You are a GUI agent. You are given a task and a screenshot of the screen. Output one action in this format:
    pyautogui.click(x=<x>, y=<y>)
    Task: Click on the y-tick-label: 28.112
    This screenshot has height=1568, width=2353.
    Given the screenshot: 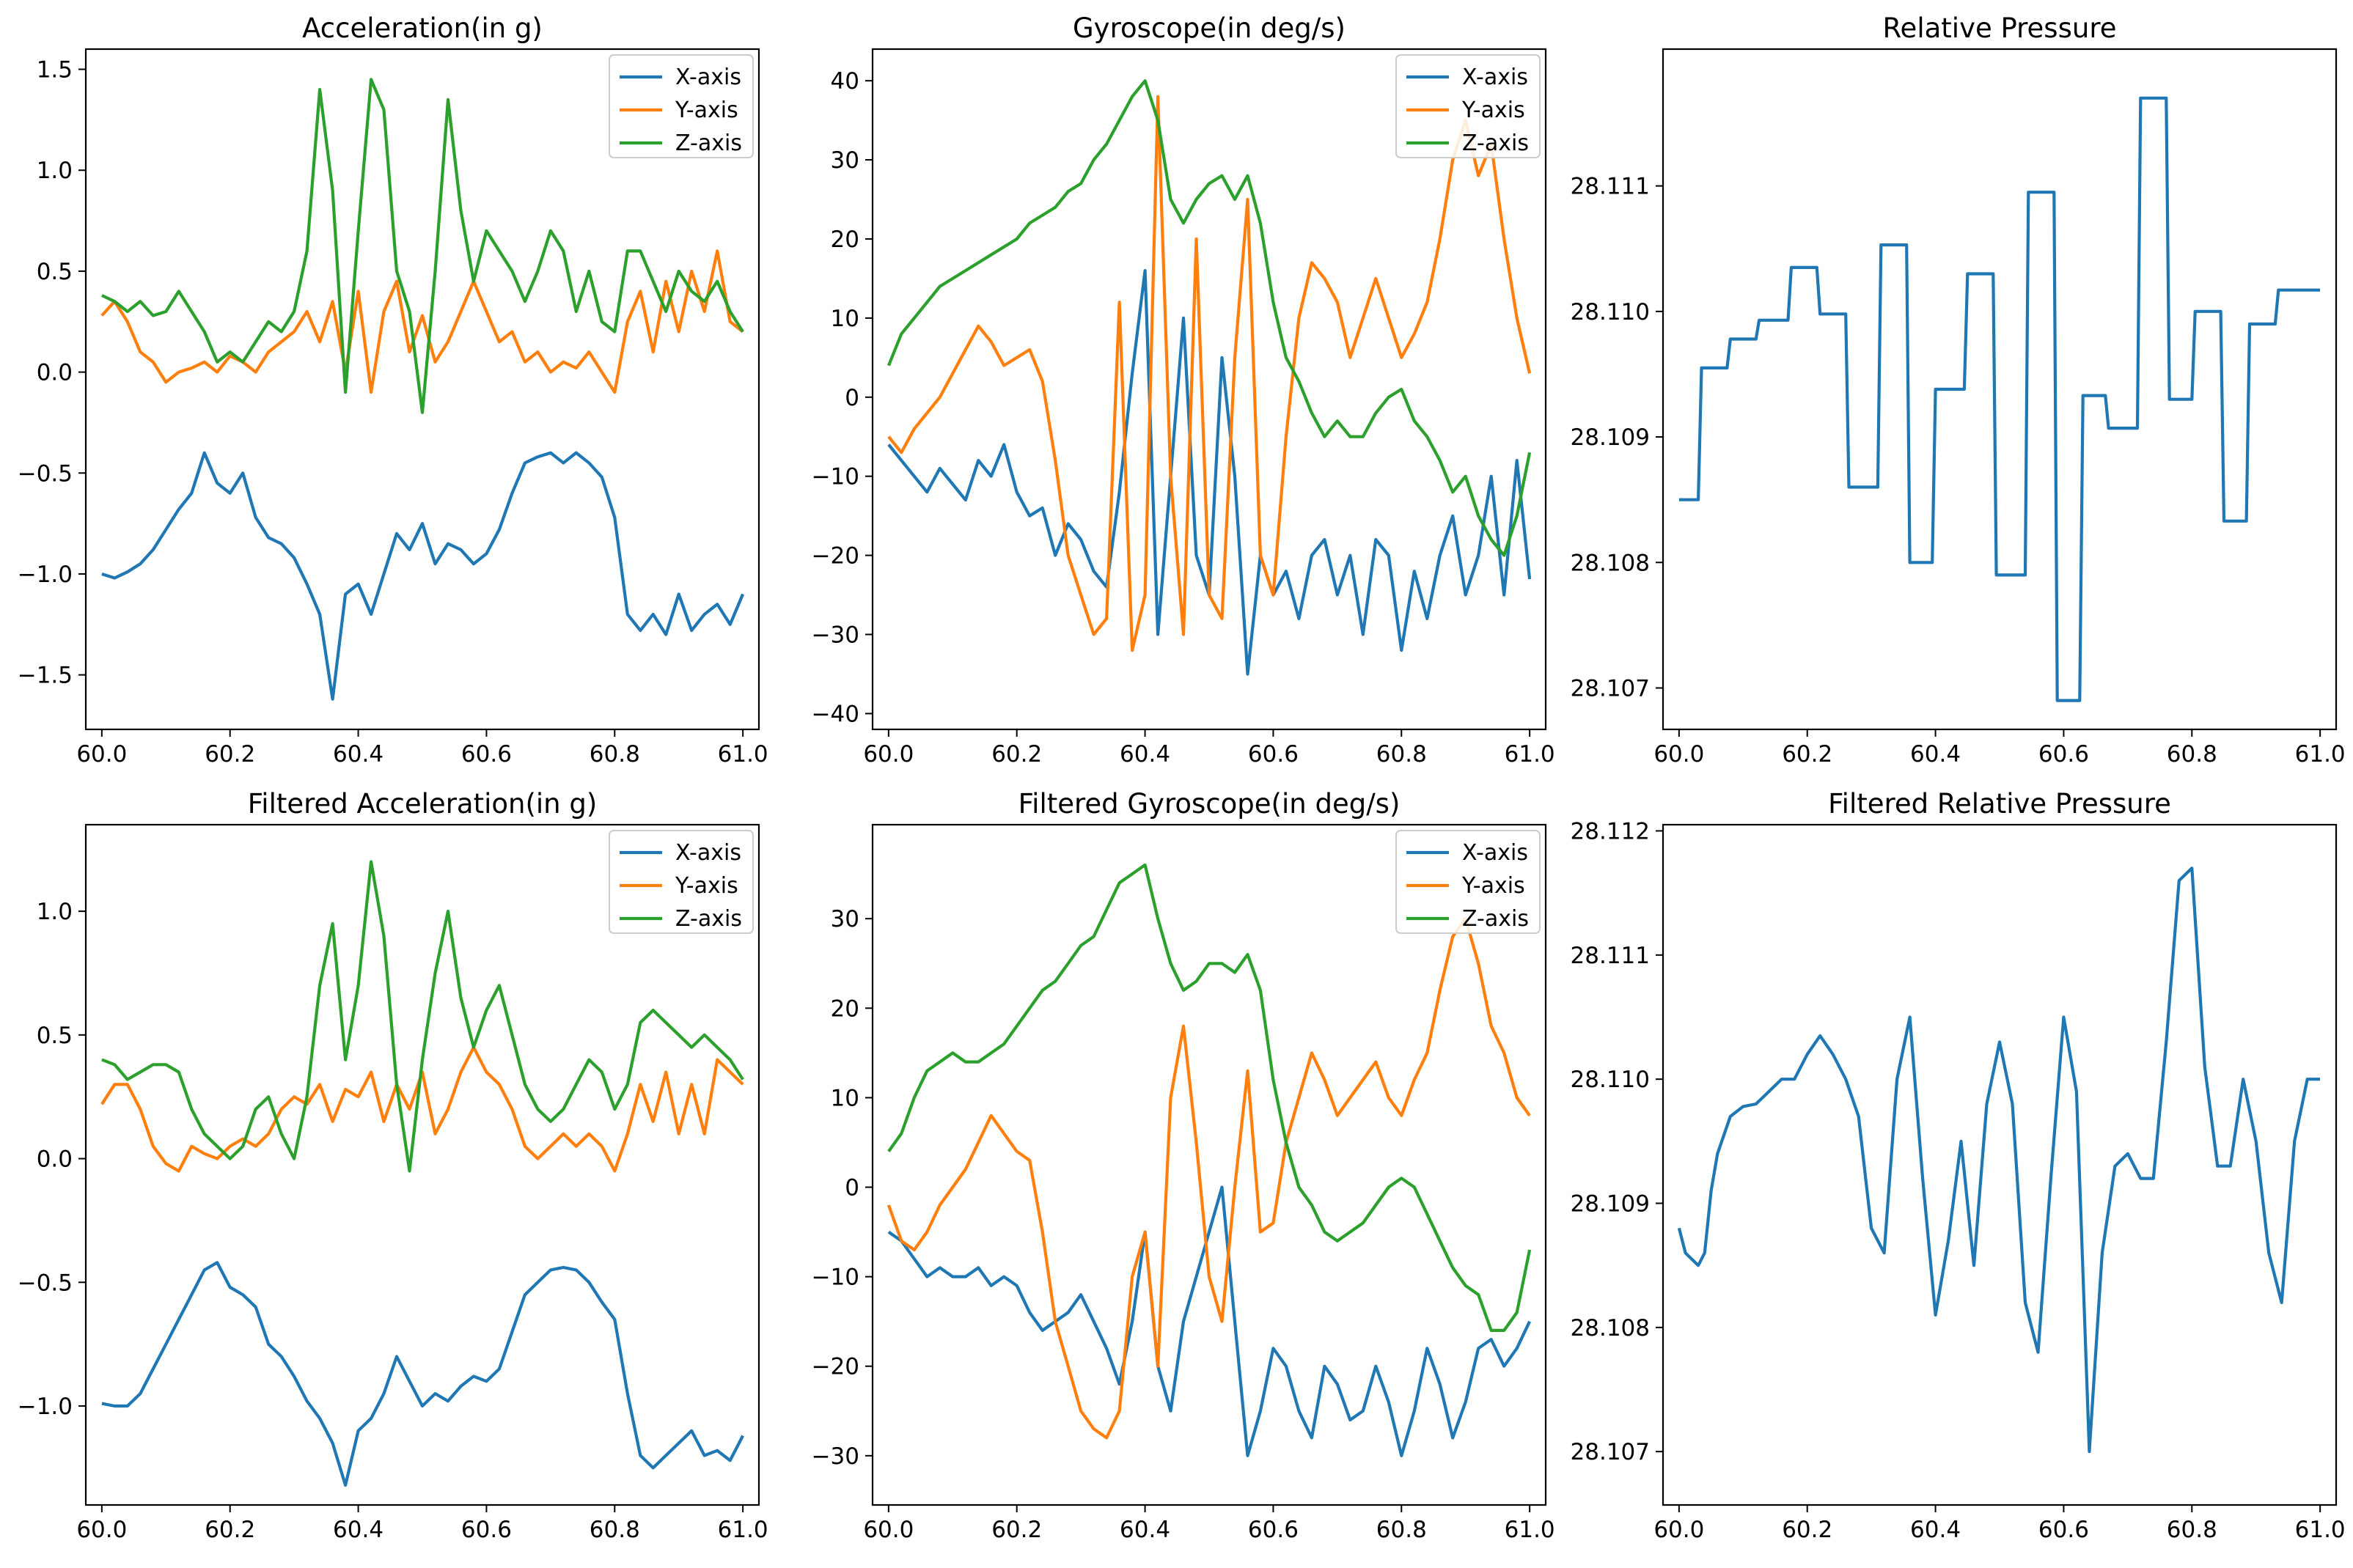 What is the action you would take?
    pyautogui.click(x=1611, y=831)
    